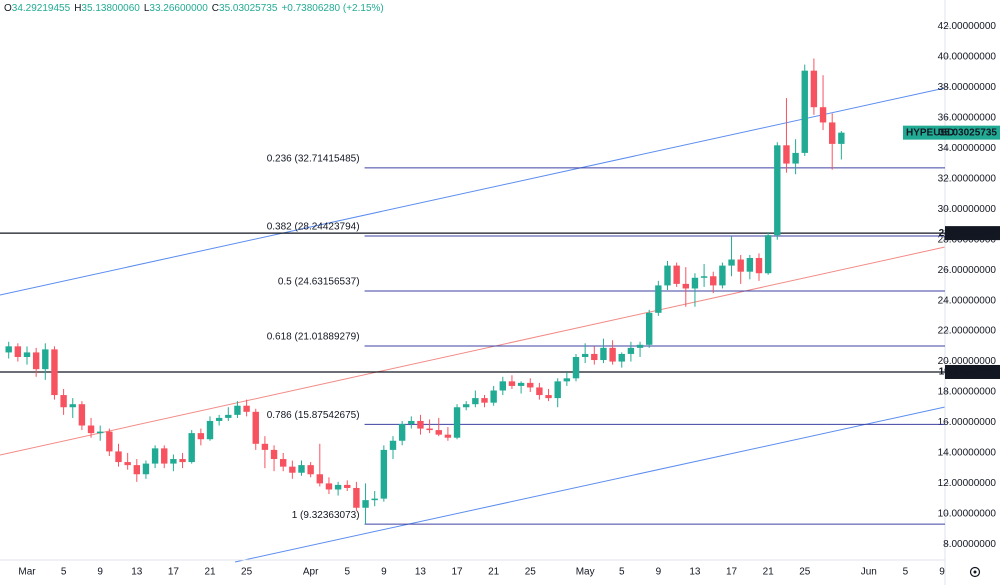 Image resolution: width=1000 pixels, height=585 pixels. Describe the element at coordinates (805, 572) in the screenshot. I see `x-tick-label: 25` at that location.